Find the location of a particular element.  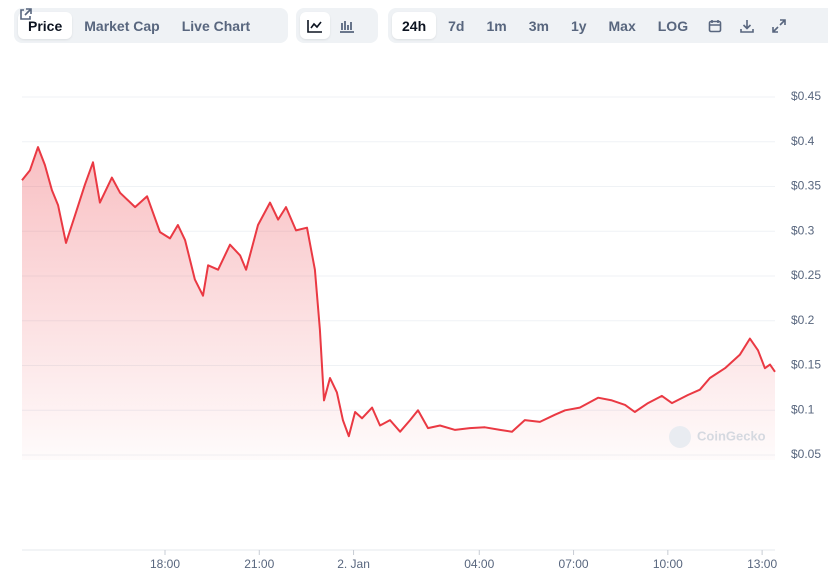

watermark-logo is located at coordinates (680, 437).